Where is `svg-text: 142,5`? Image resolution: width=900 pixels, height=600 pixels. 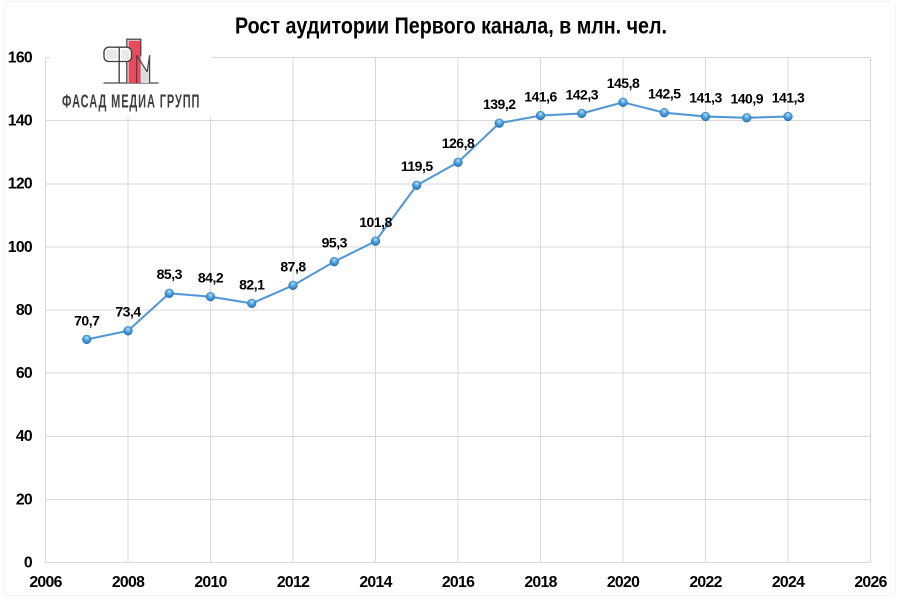
svg-text: 142,5 is located at coordinates (664, 94).